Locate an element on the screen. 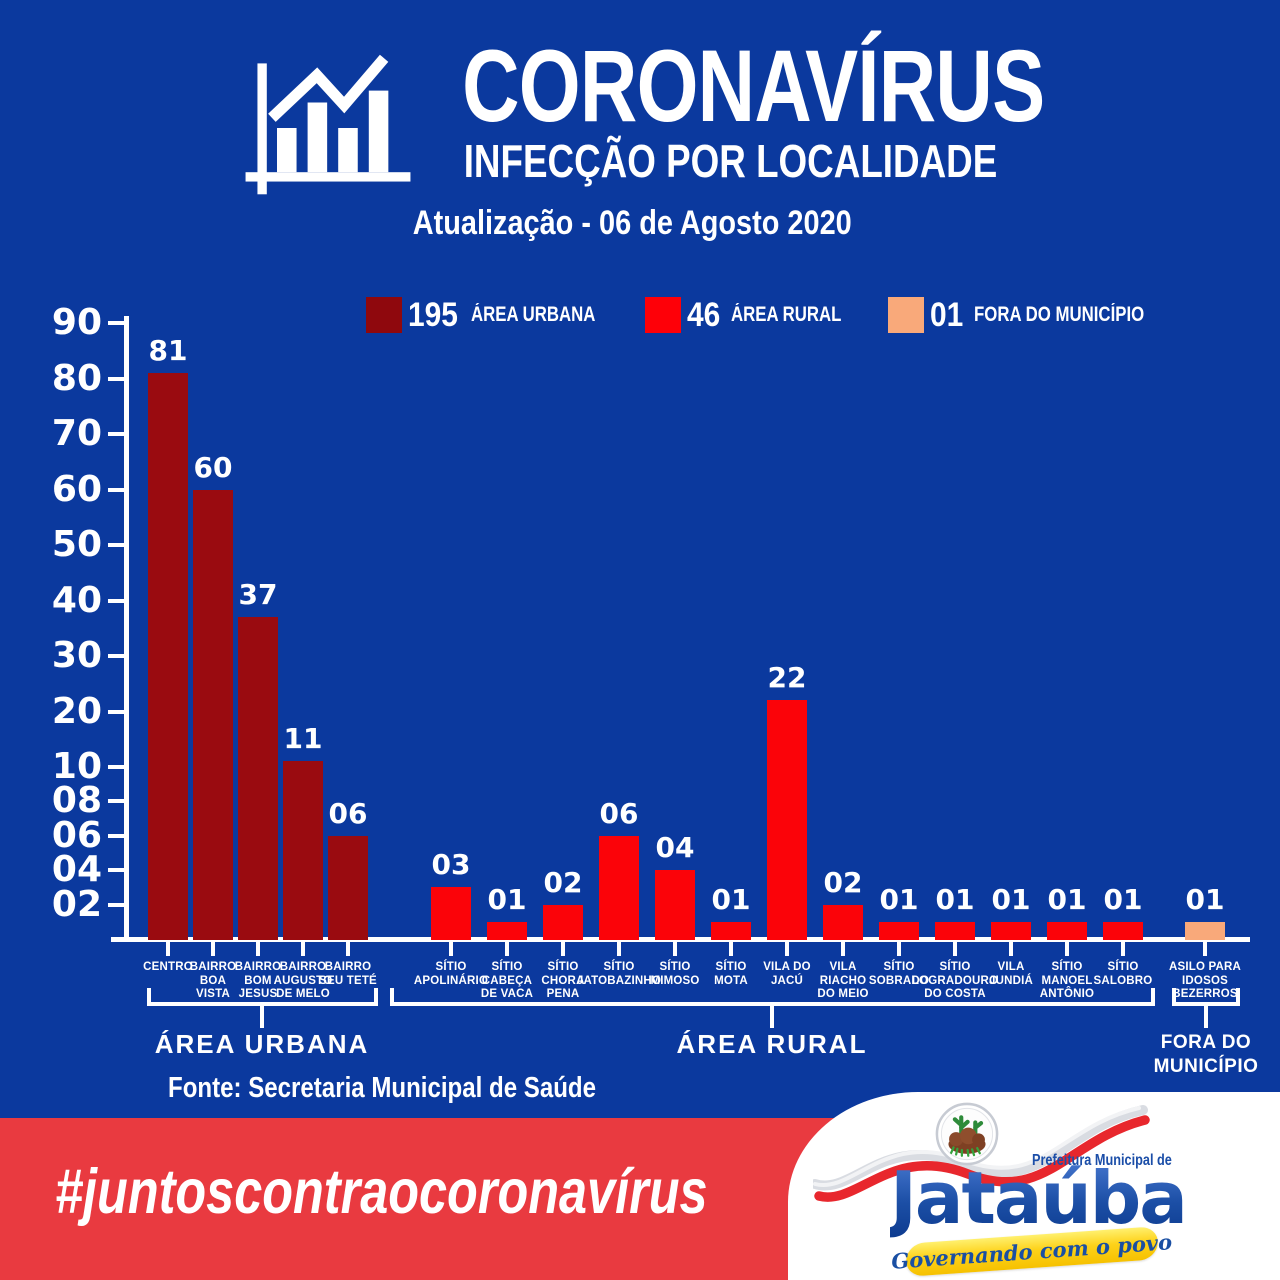 Image resolution: width=1280 pixels, height=1280 pixels. legend-label-1: ÁREA RURAL is located at coordinates (786, 314).